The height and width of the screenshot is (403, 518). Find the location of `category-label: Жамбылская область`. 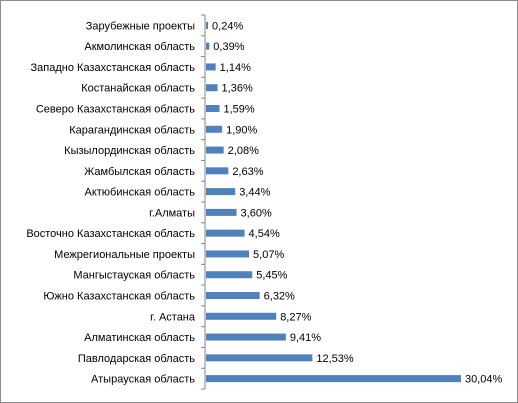

category-label: Жамбылская область is located at coordinates (139, 172).